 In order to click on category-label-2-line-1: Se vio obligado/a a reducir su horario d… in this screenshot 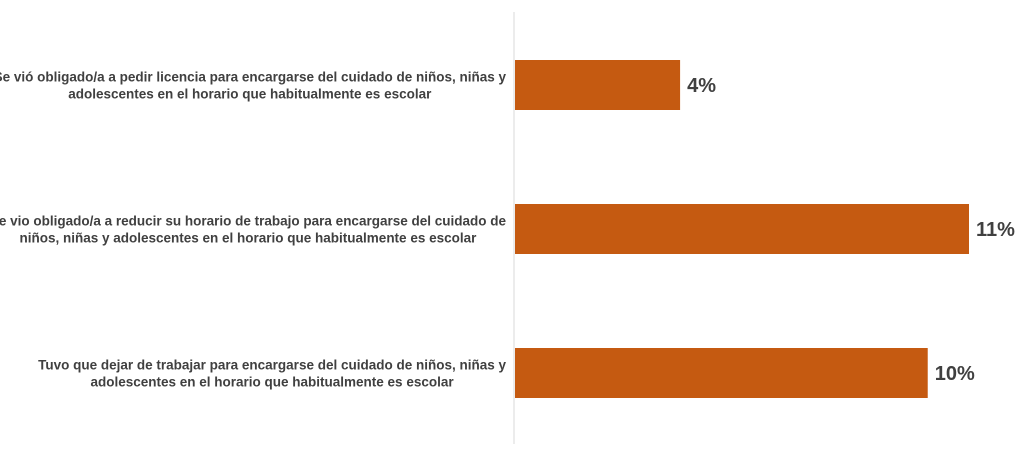, I will do `click(253, 221)`.